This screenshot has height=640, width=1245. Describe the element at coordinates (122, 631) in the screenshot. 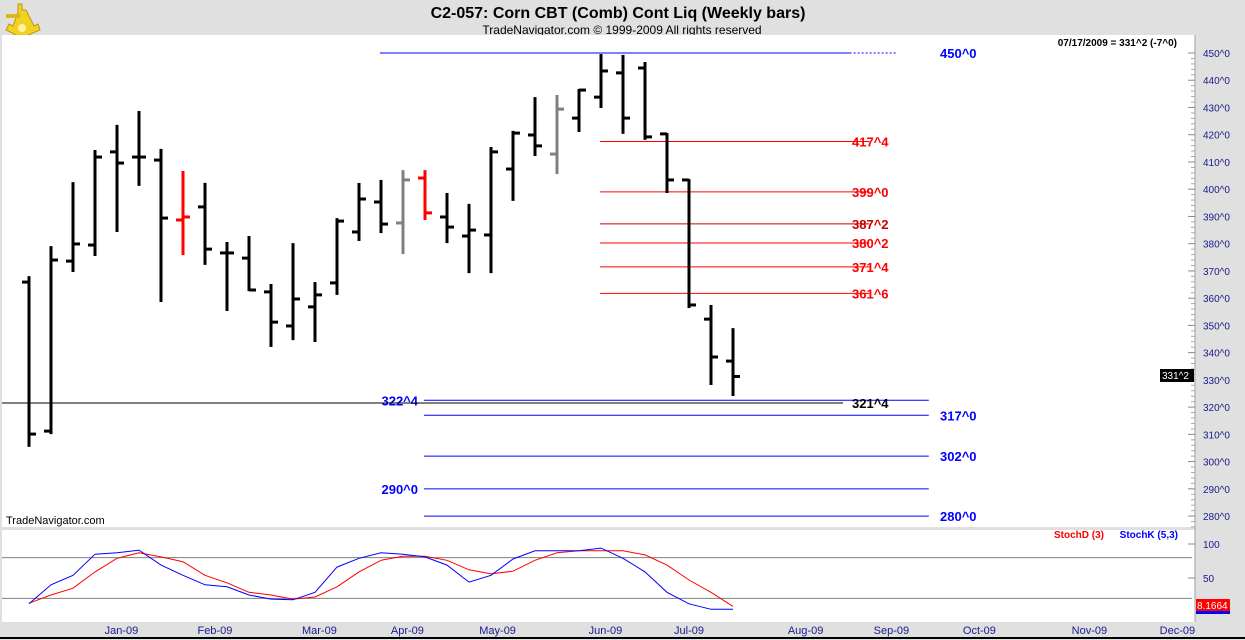

I see `x-tick-label: Jan-09` at that location.